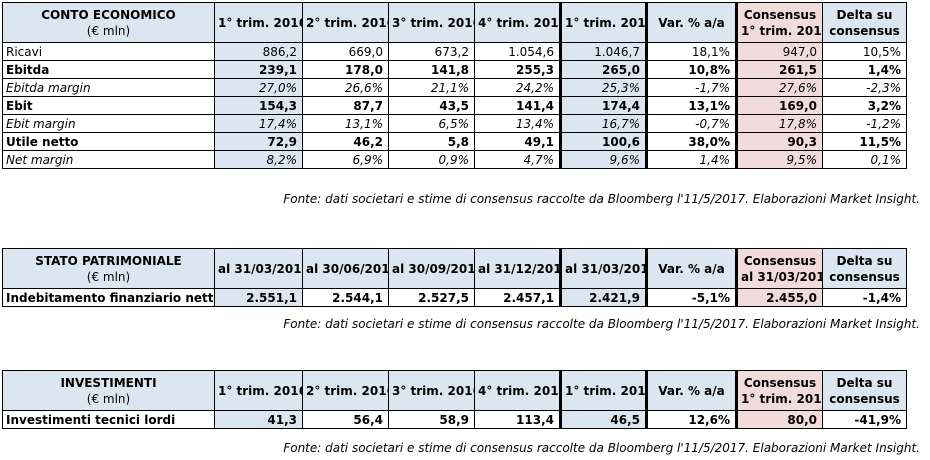  Describe the element at coordinates (864, 276) in the screenshot. I see `column-header-line: consensus` at that location.